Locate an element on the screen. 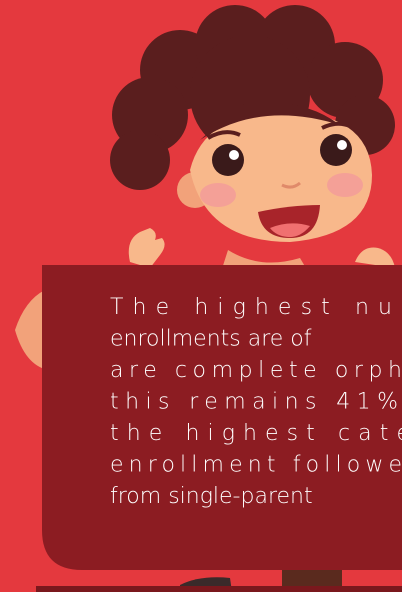 Image resolution: width=402 pixels, height=592 pixels. nose is located at coordinates (291, 185).